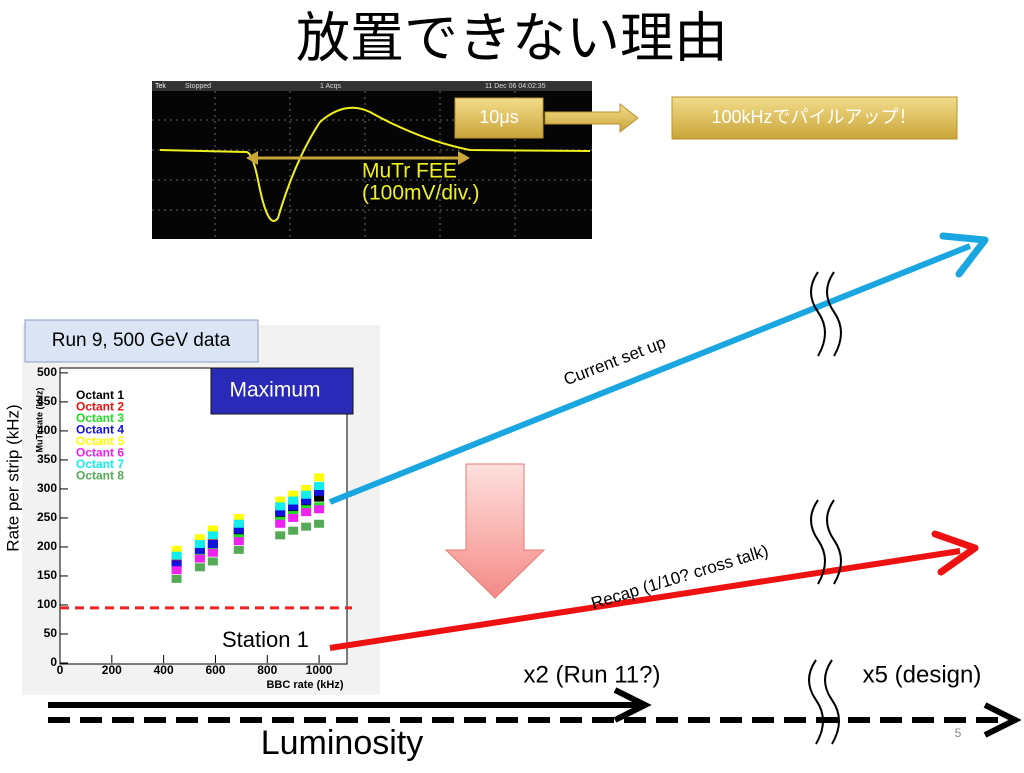 This screenshot has width=1024, height=773. Describe the element at coordinates (100, 395) in the screenshot. I see `legend-entry: Octant 1` at that location.